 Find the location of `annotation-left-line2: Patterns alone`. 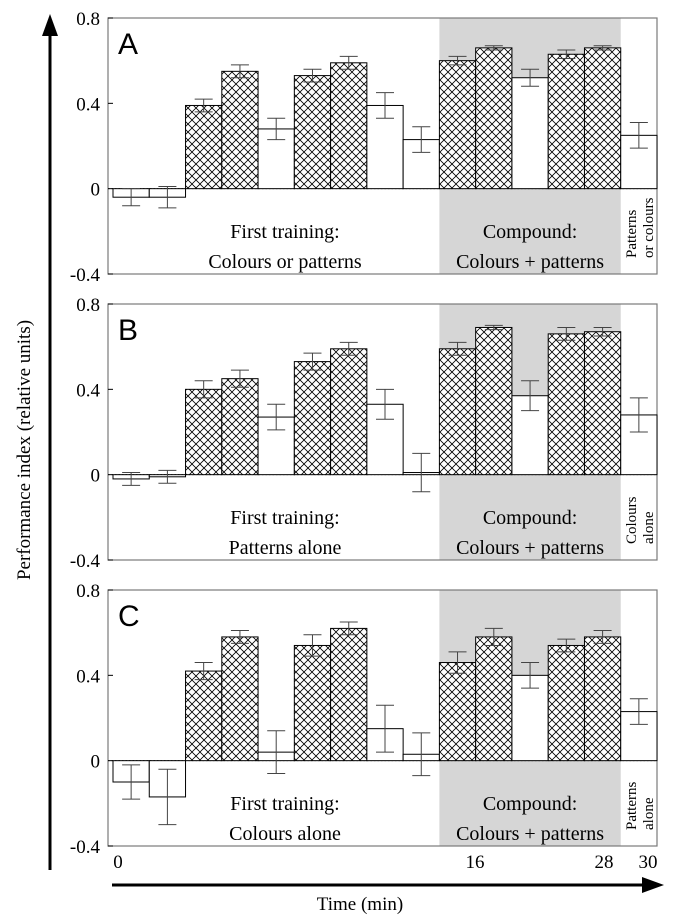

annotation-left-line2: Patterns alone is located at coordinates (285, 548).